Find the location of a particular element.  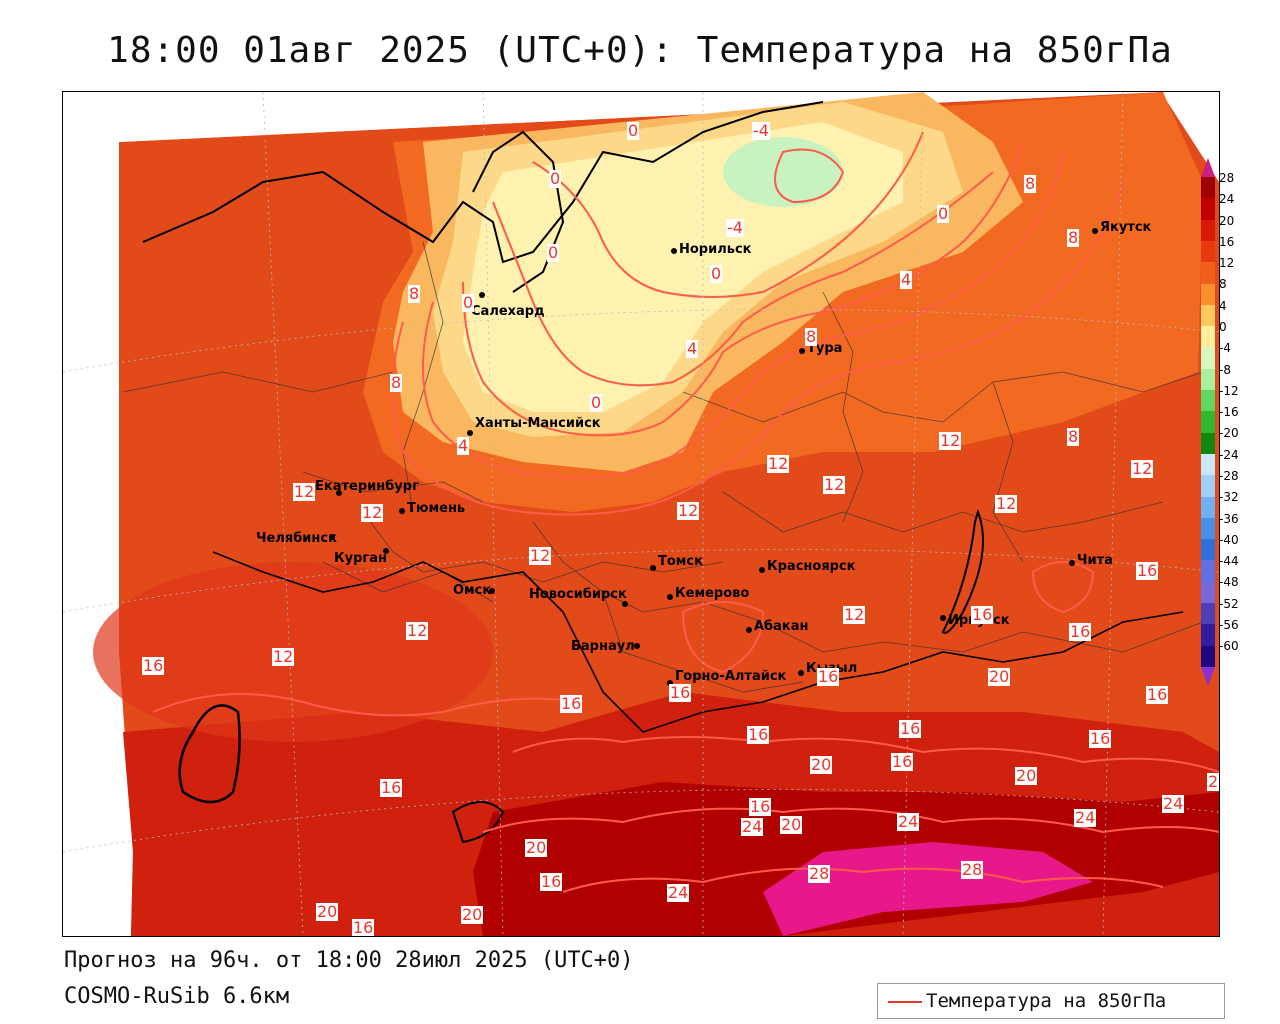

colorbar-tick-label: -44 is located at coordinates (1229, 561).